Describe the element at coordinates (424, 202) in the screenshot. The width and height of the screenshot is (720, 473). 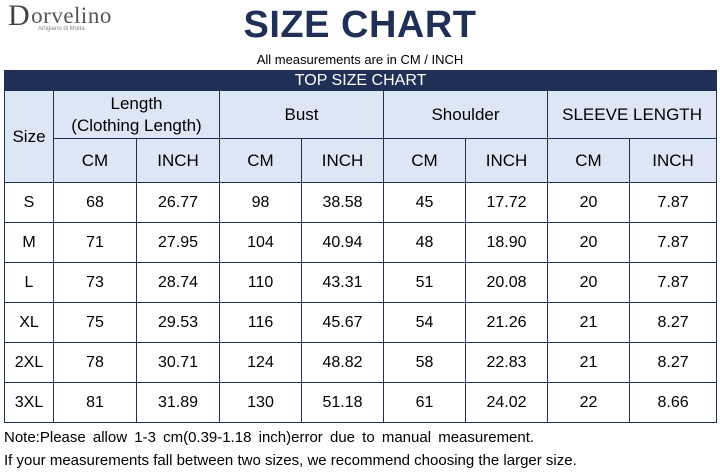
I see `shoulder-cm-cell: 45` at that location.